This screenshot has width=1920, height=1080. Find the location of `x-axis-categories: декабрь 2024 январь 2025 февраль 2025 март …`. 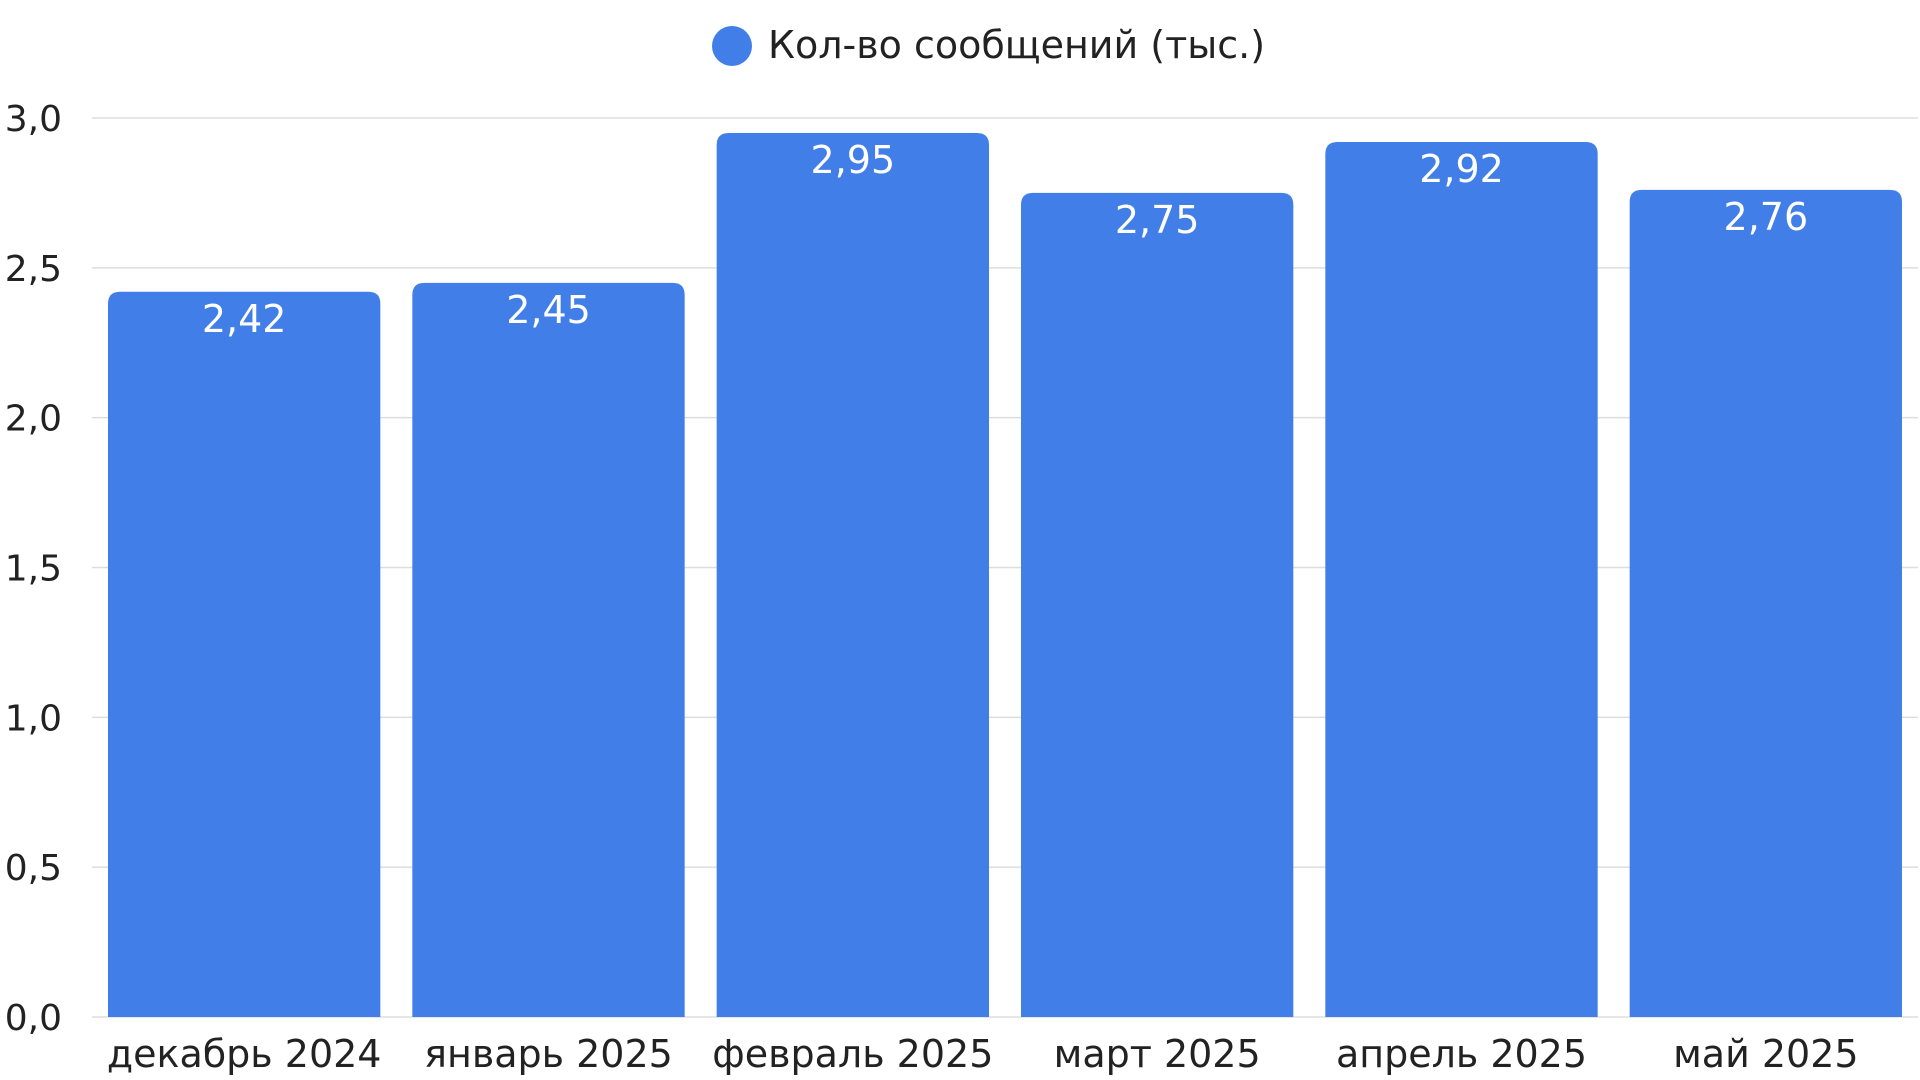

x-axis-categories: декабрь 2024 январь 2025 февраль 2025 март … is located at coordinates (983, 1054).